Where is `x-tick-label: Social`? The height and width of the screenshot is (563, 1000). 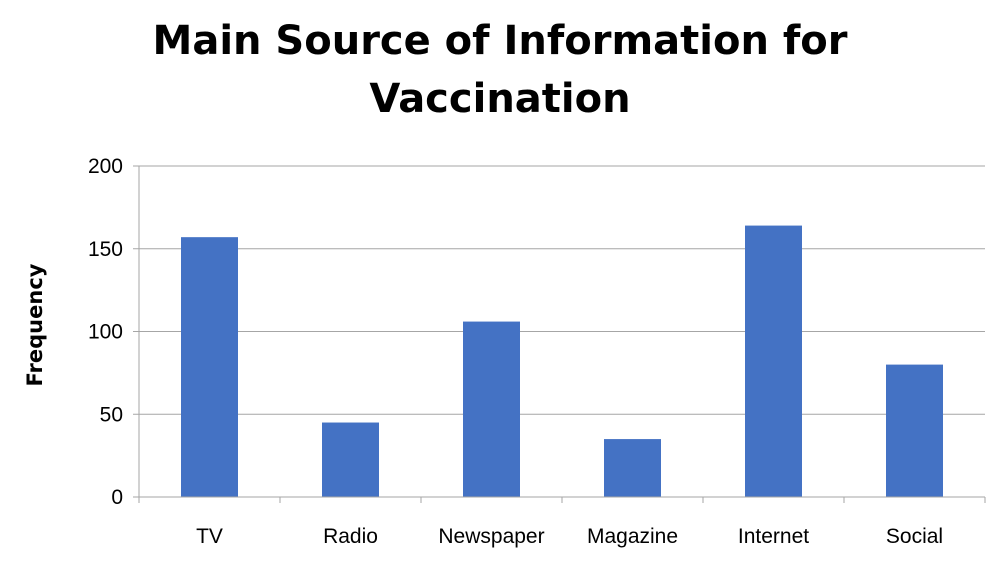
x-tick-label: Social is located at coordinates (914, 536).